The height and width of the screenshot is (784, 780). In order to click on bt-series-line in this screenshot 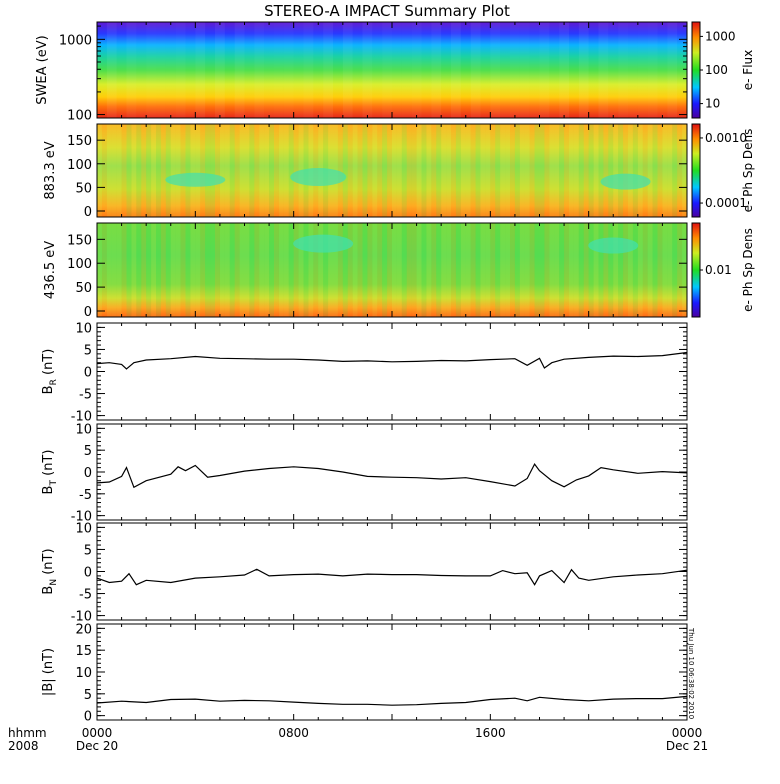, I will do `click(392, 475)`.